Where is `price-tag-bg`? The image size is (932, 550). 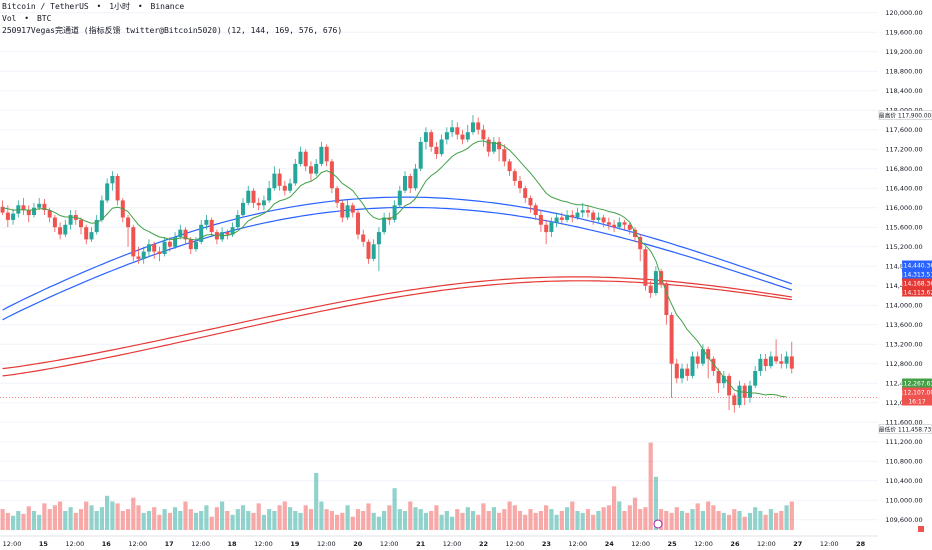 price-tag-bg is located at coordinates (917, 292).